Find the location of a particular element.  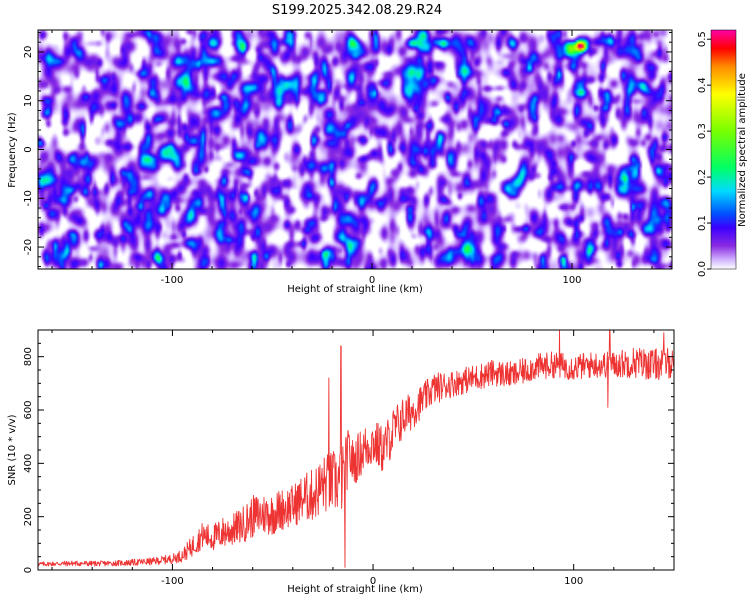

figure-title: S199.2025.342.08.29.R24 is located at coordinates (357, 10).